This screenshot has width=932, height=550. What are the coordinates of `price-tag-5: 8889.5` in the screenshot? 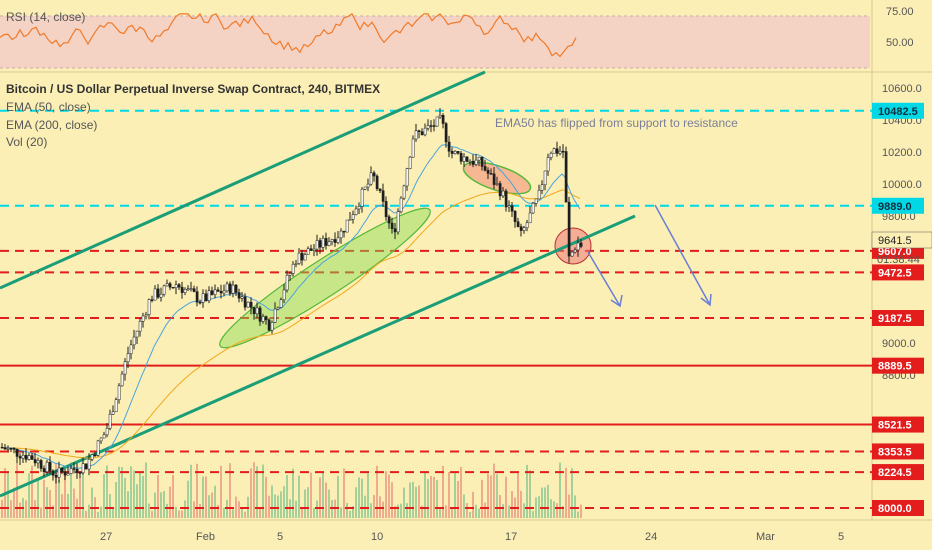 It's located at (895, 367).